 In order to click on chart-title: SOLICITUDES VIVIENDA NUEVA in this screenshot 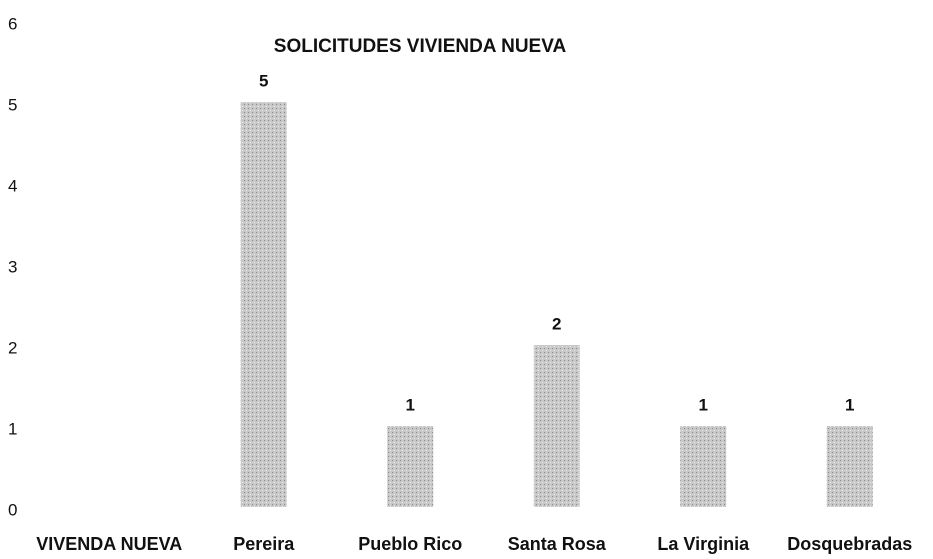, I will do `click(420, 46)`.